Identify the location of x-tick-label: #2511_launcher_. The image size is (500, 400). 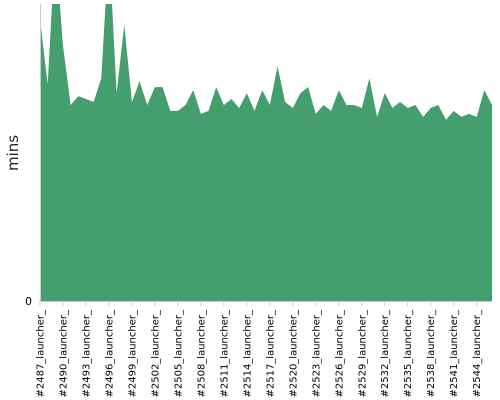
(224, 353).